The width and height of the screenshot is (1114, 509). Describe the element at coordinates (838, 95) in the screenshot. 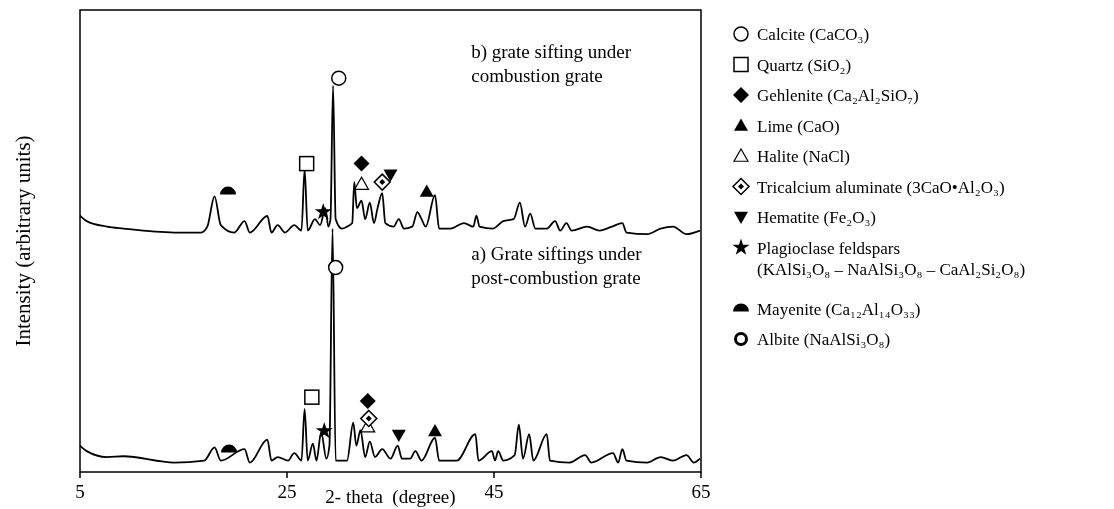

I see `legend-label: Gehlenite (Ca₂Al₂SiO₇)` at that location.